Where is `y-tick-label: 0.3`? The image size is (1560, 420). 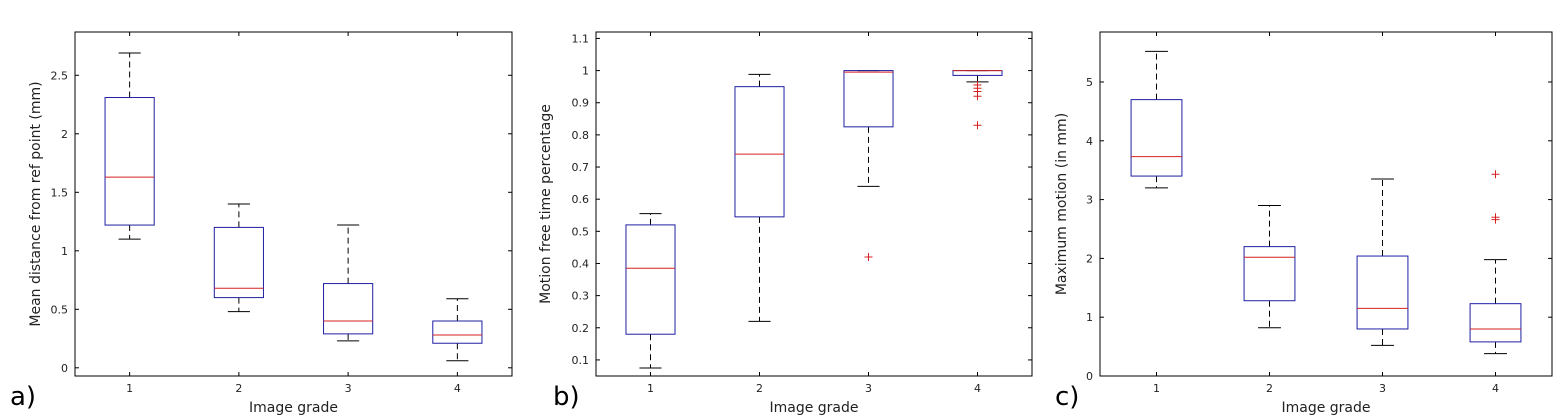 y-tick-label: 0.3 is located at coordinates (581, 296).